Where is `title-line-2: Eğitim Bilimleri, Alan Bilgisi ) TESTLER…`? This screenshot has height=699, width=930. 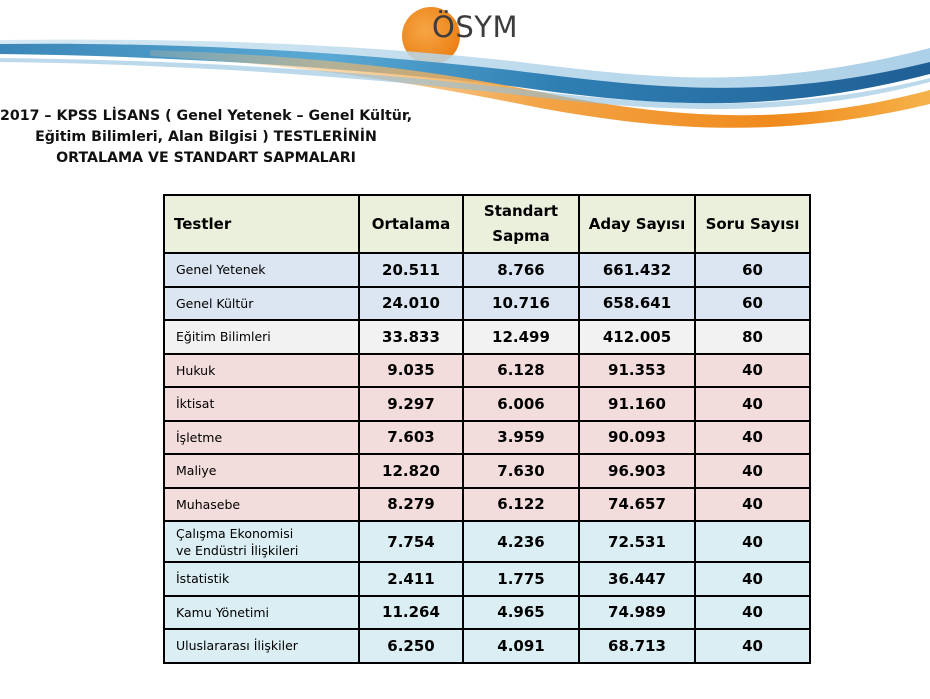 title-line-2: Eğitim Bilimleri, Alan Bilgisi ) TESTLER… is located at coordinates (206, 137).